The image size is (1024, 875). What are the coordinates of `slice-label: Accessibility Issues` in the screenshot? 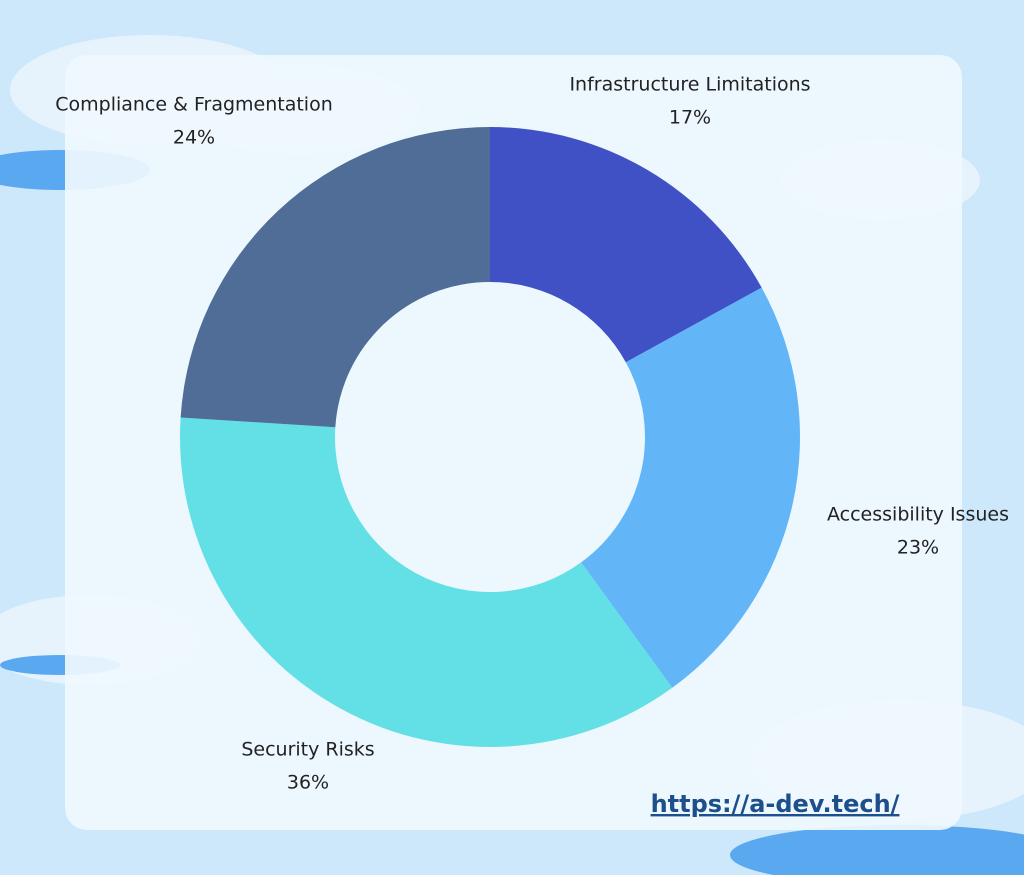 It's located at (918, 515).